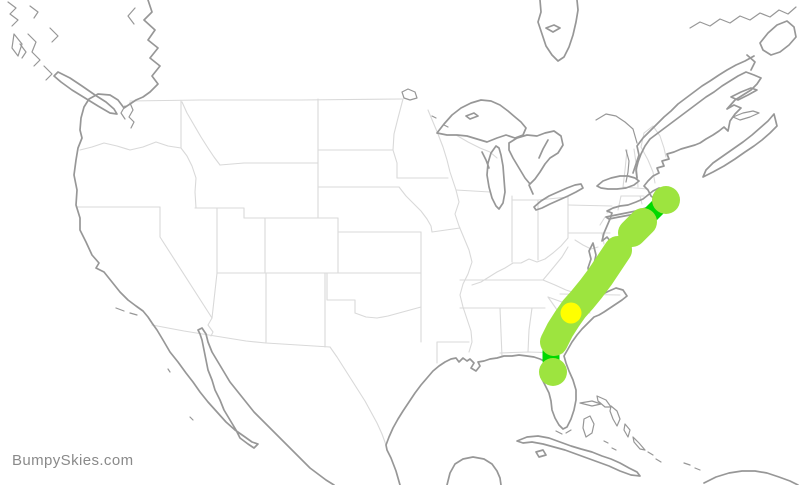 This screenshot has height=485, width=800. Describe the element at coordinates (442, 150) in the screenshot. I see `mississippi-river-upper` at that location.